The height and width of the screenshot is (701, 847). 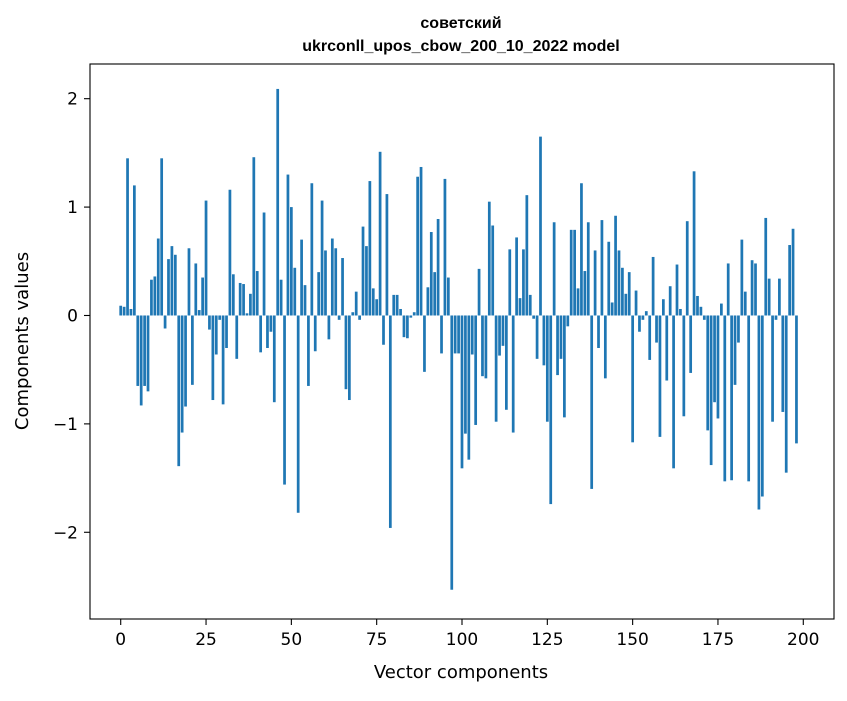 I want to click on x-tick-label: 200, so click(x=803, y=640).